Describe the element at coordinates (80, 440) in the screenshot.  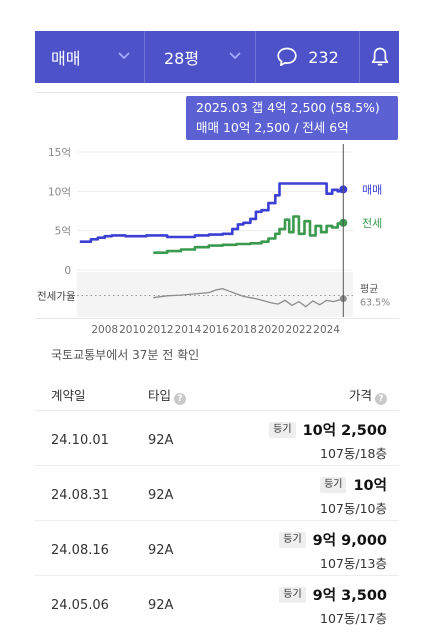
I see `row-date: 24.10.01` at that location.